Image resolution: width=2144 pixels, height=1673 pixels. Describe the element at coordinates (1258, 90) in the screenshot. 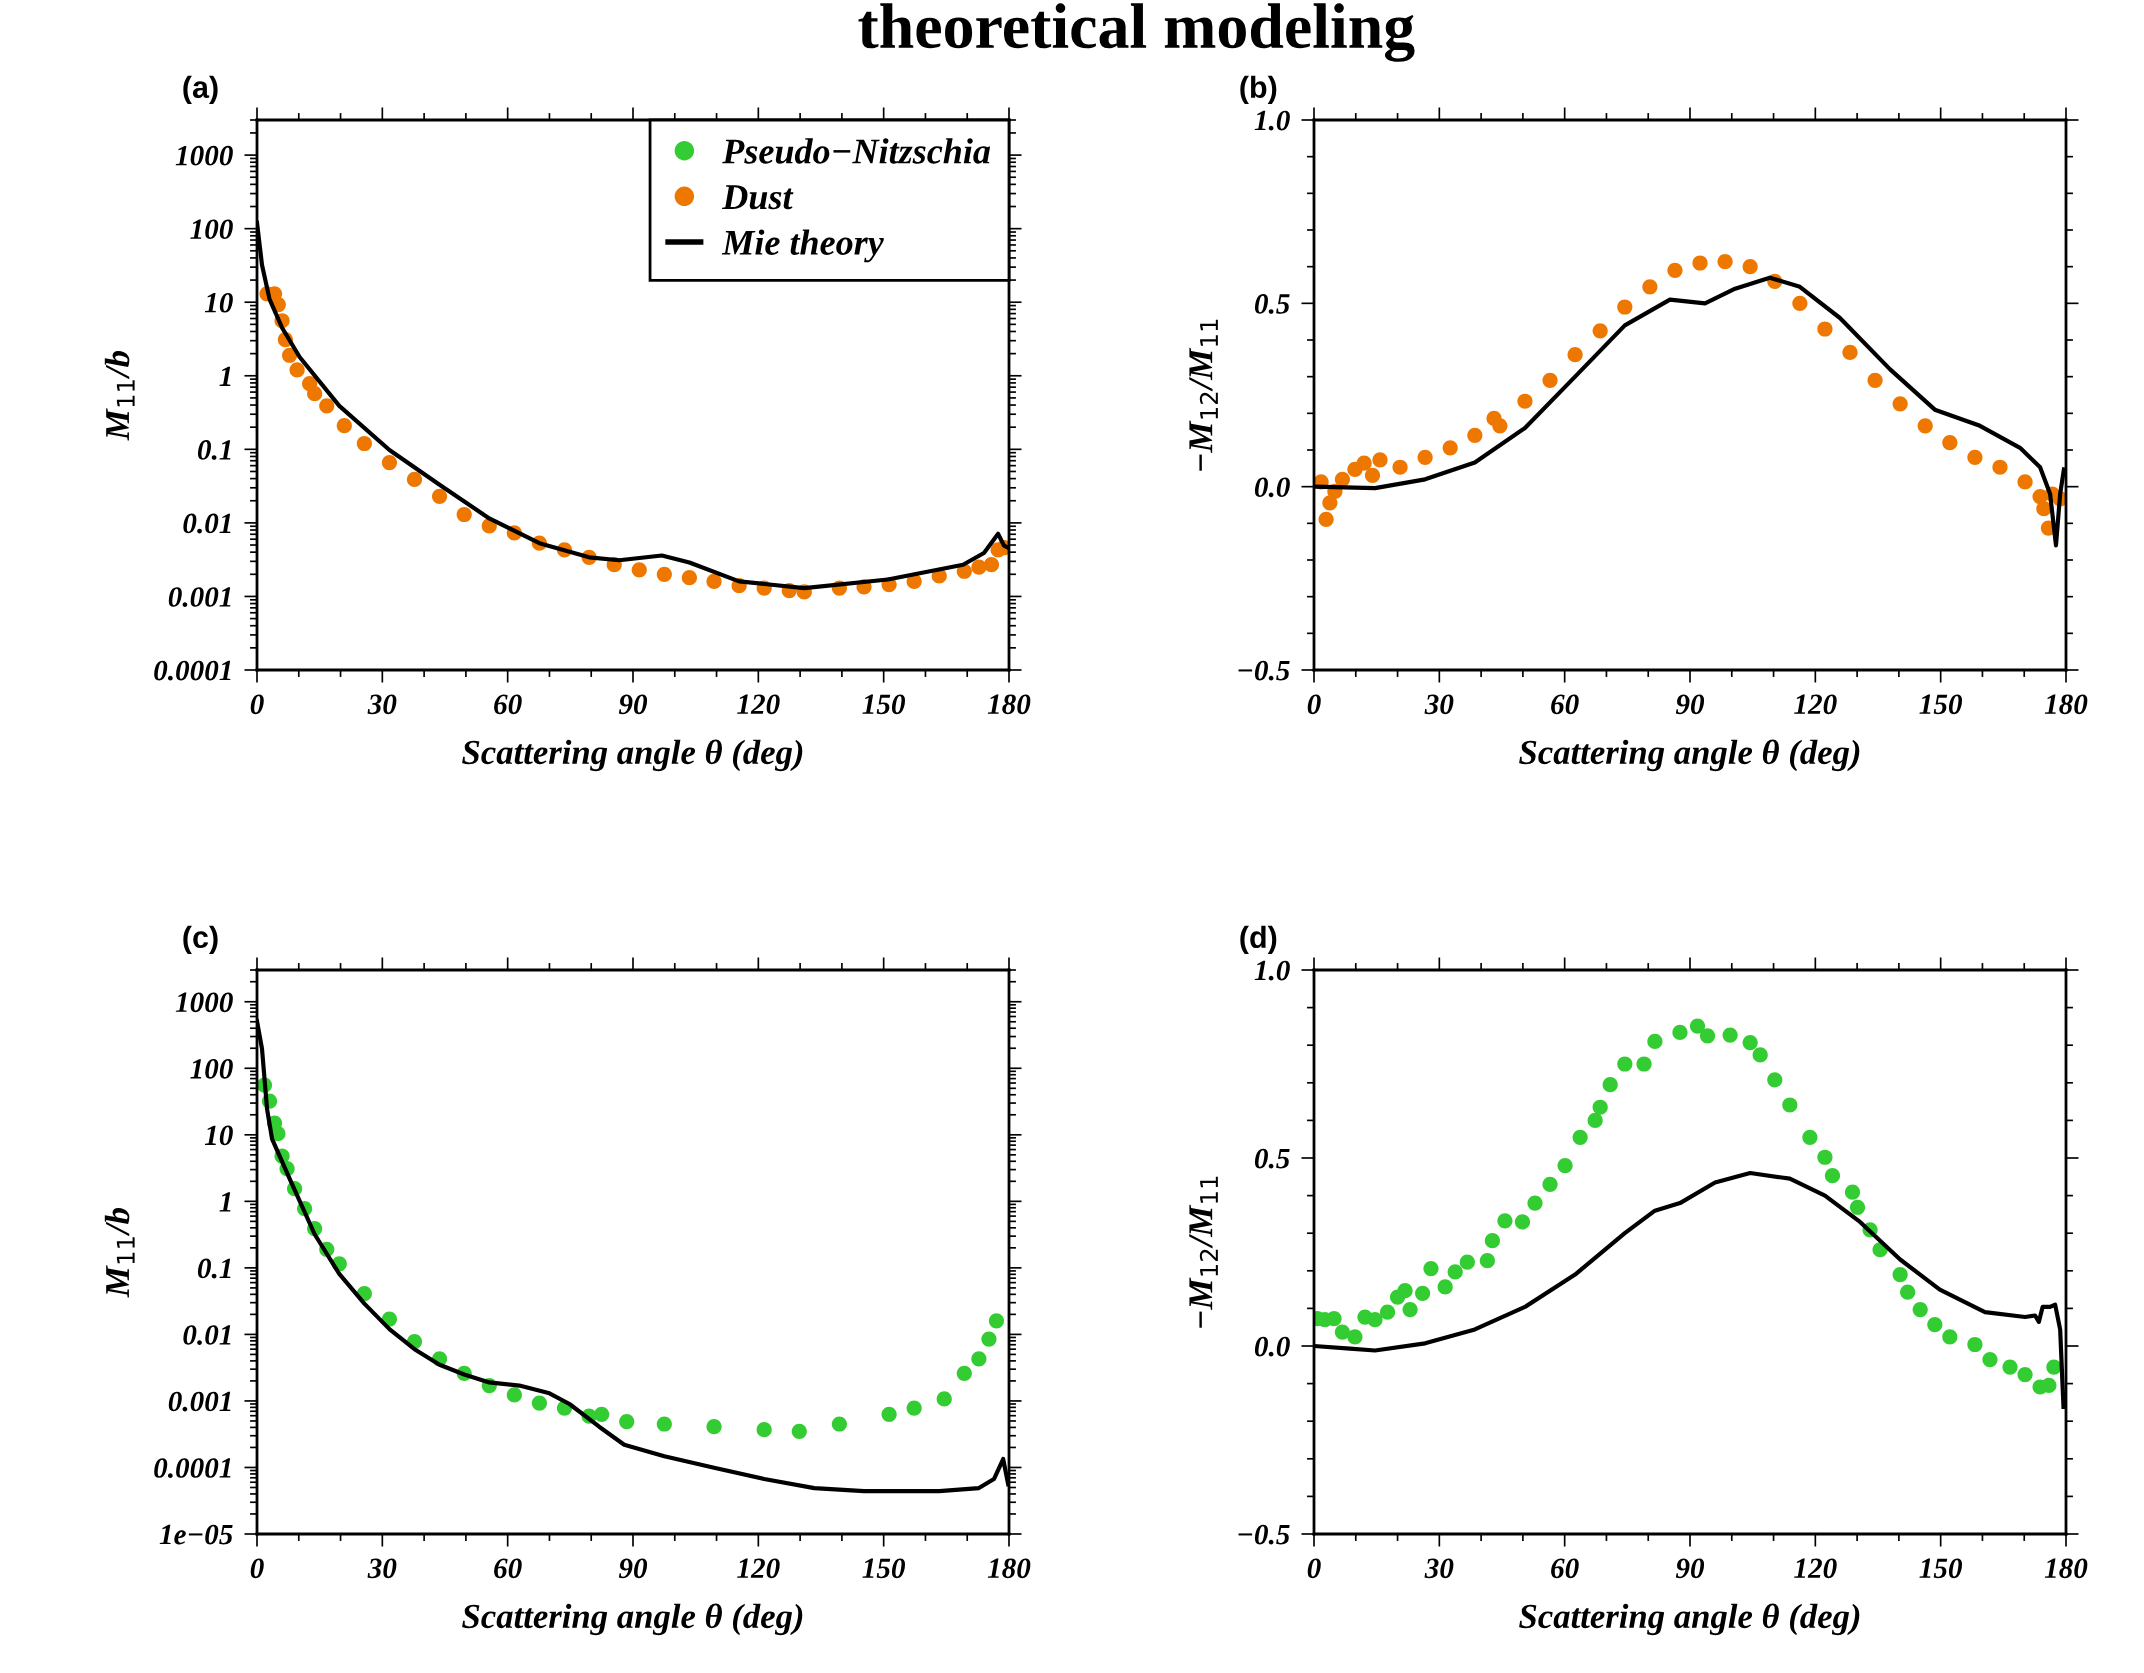

I see `chart-title: (b)` at that location.